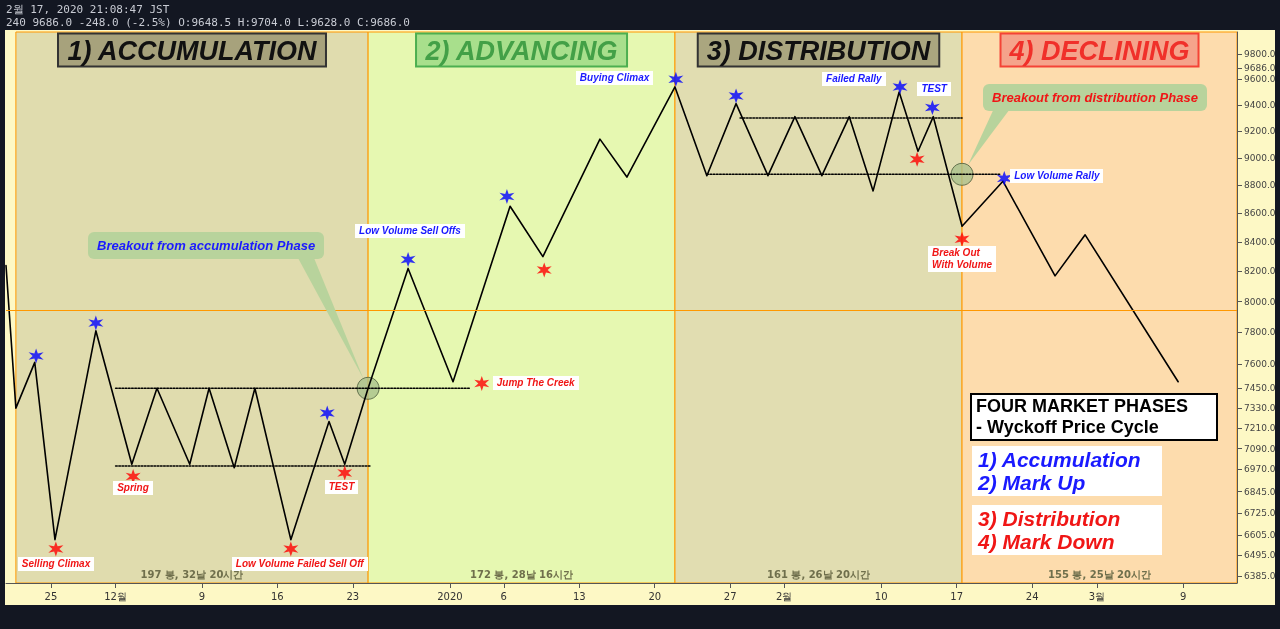  I want to click on y-tick-label: 7800.0, so click(1260, 332).